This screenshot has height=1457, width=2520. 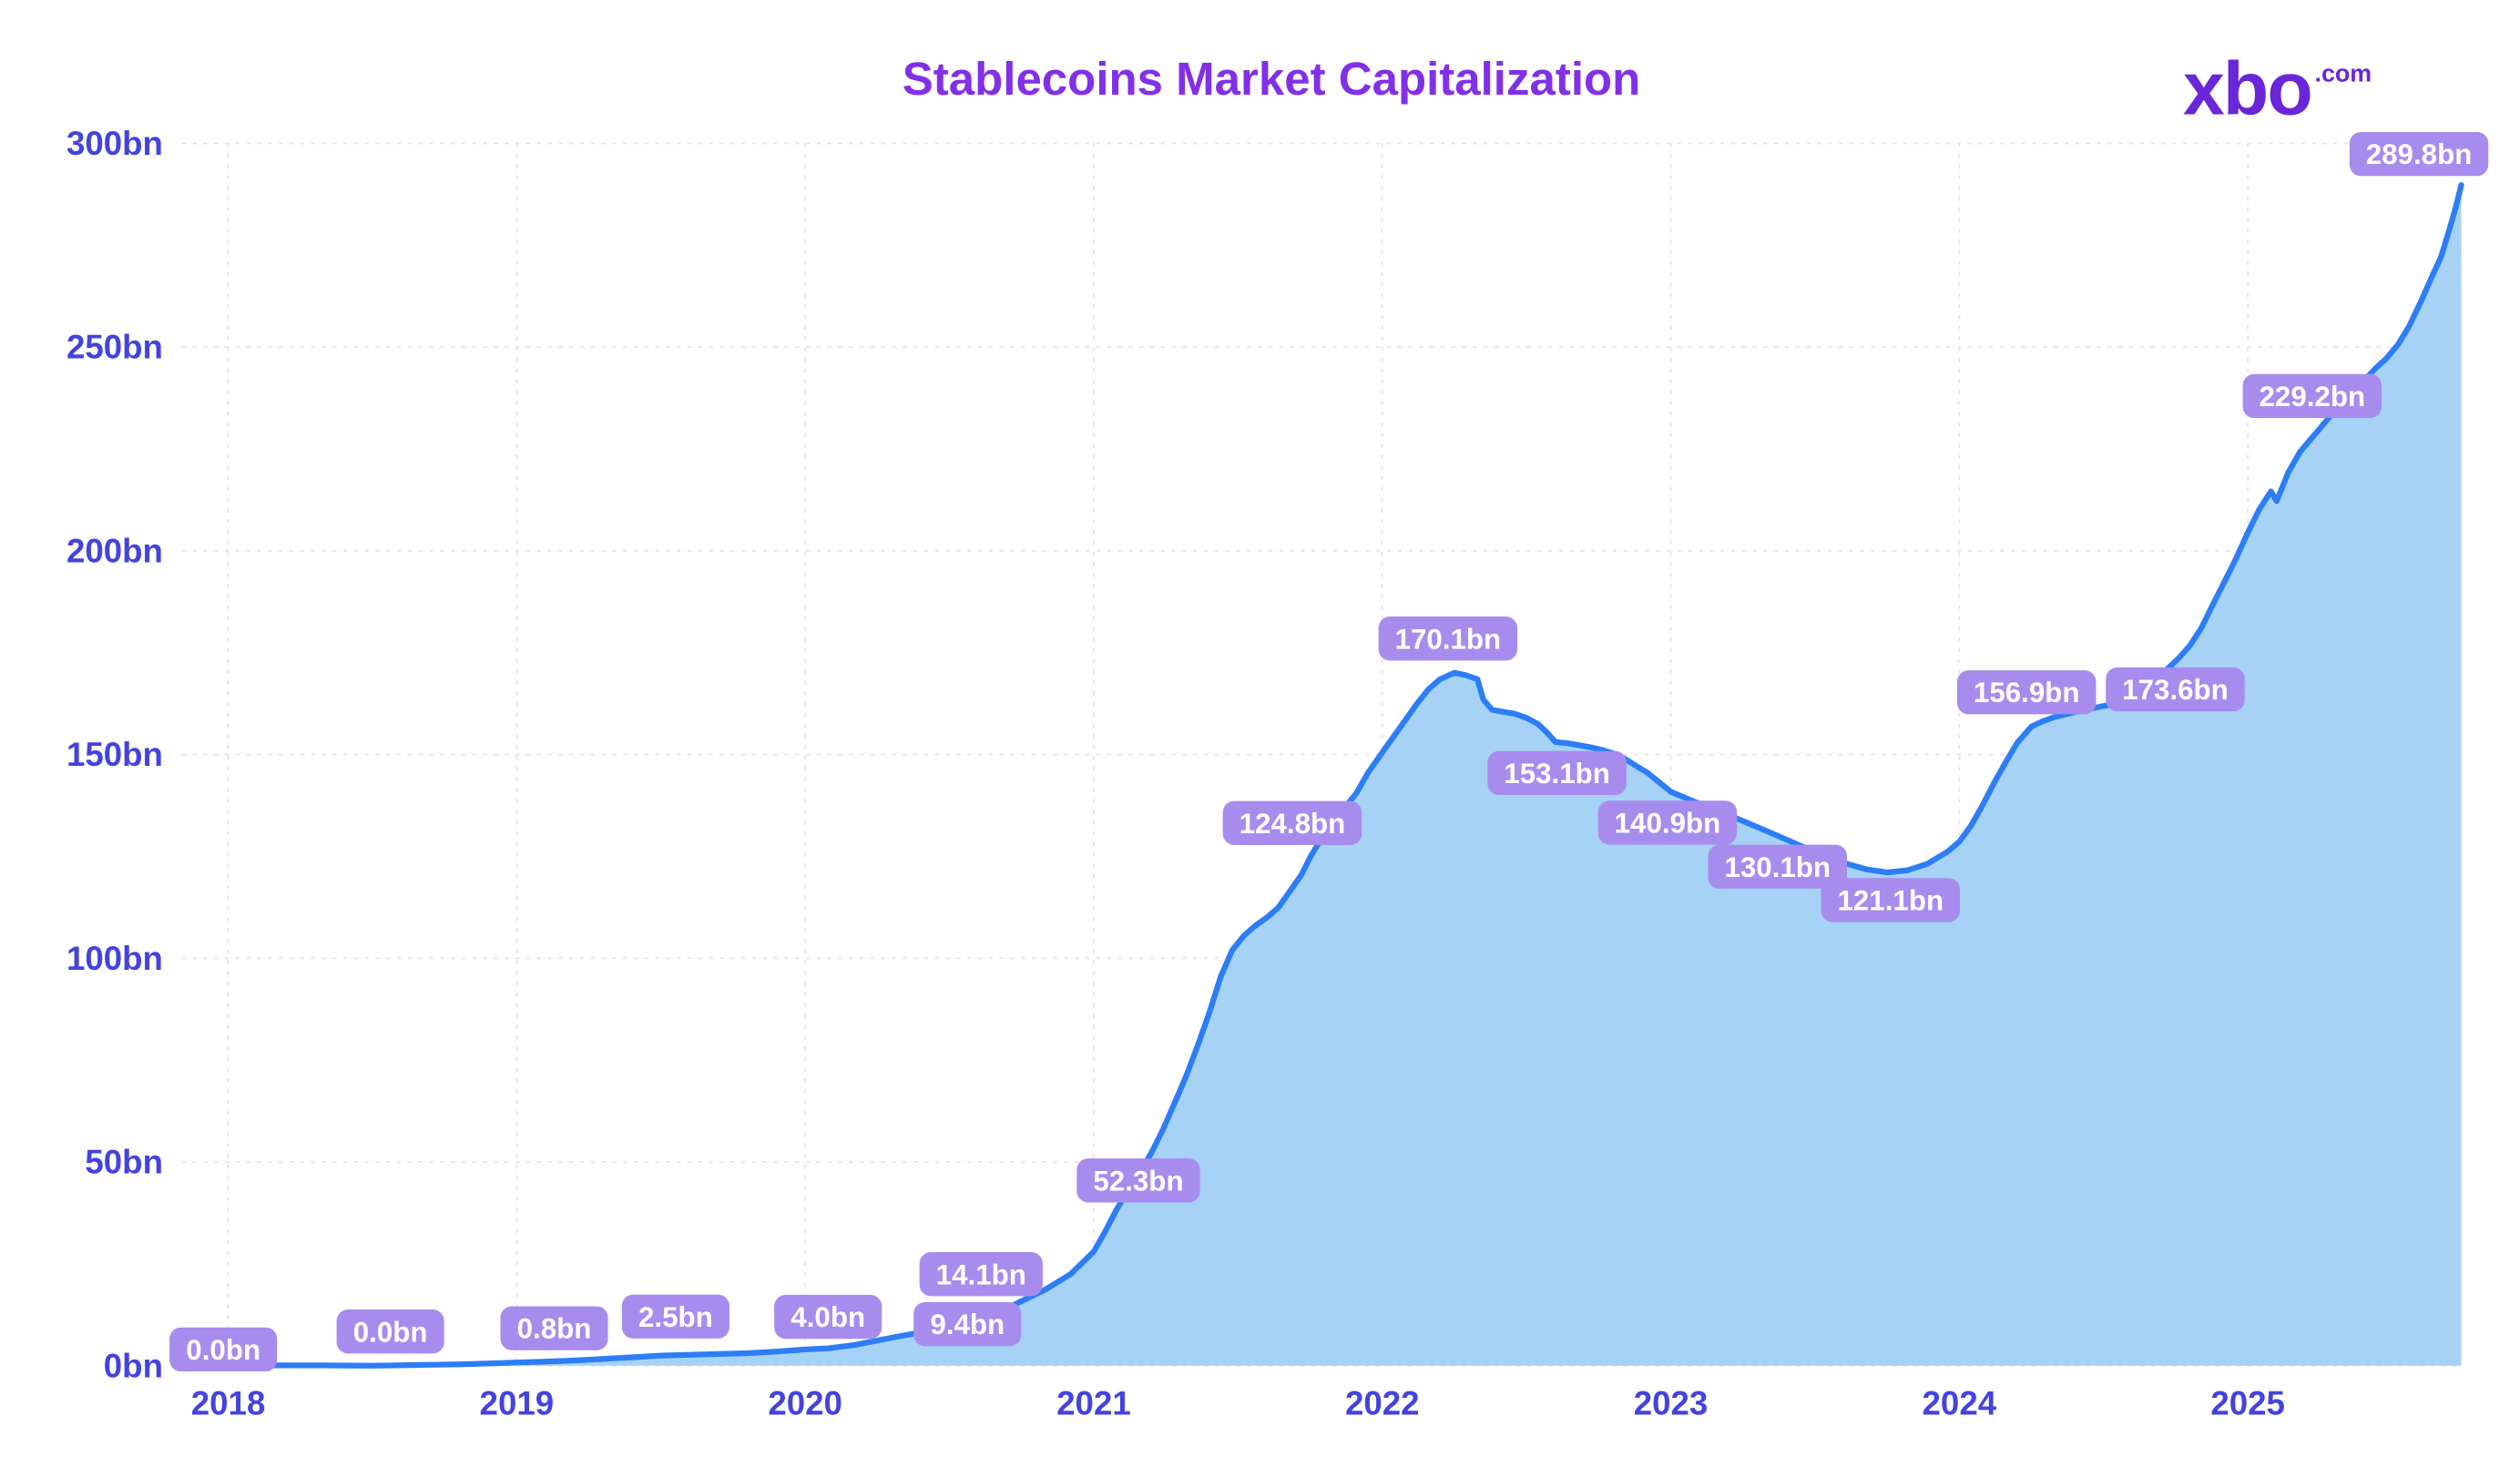 I want to click on value-label-text: 289.8bn, so click(x=2419, y=154).